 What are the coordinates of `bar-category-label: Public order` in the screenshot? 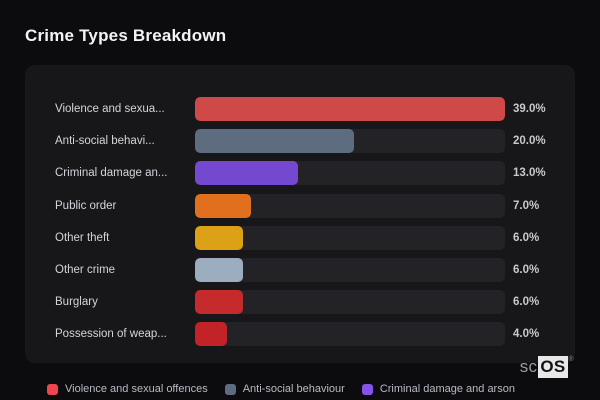 It's located at (86, 205).